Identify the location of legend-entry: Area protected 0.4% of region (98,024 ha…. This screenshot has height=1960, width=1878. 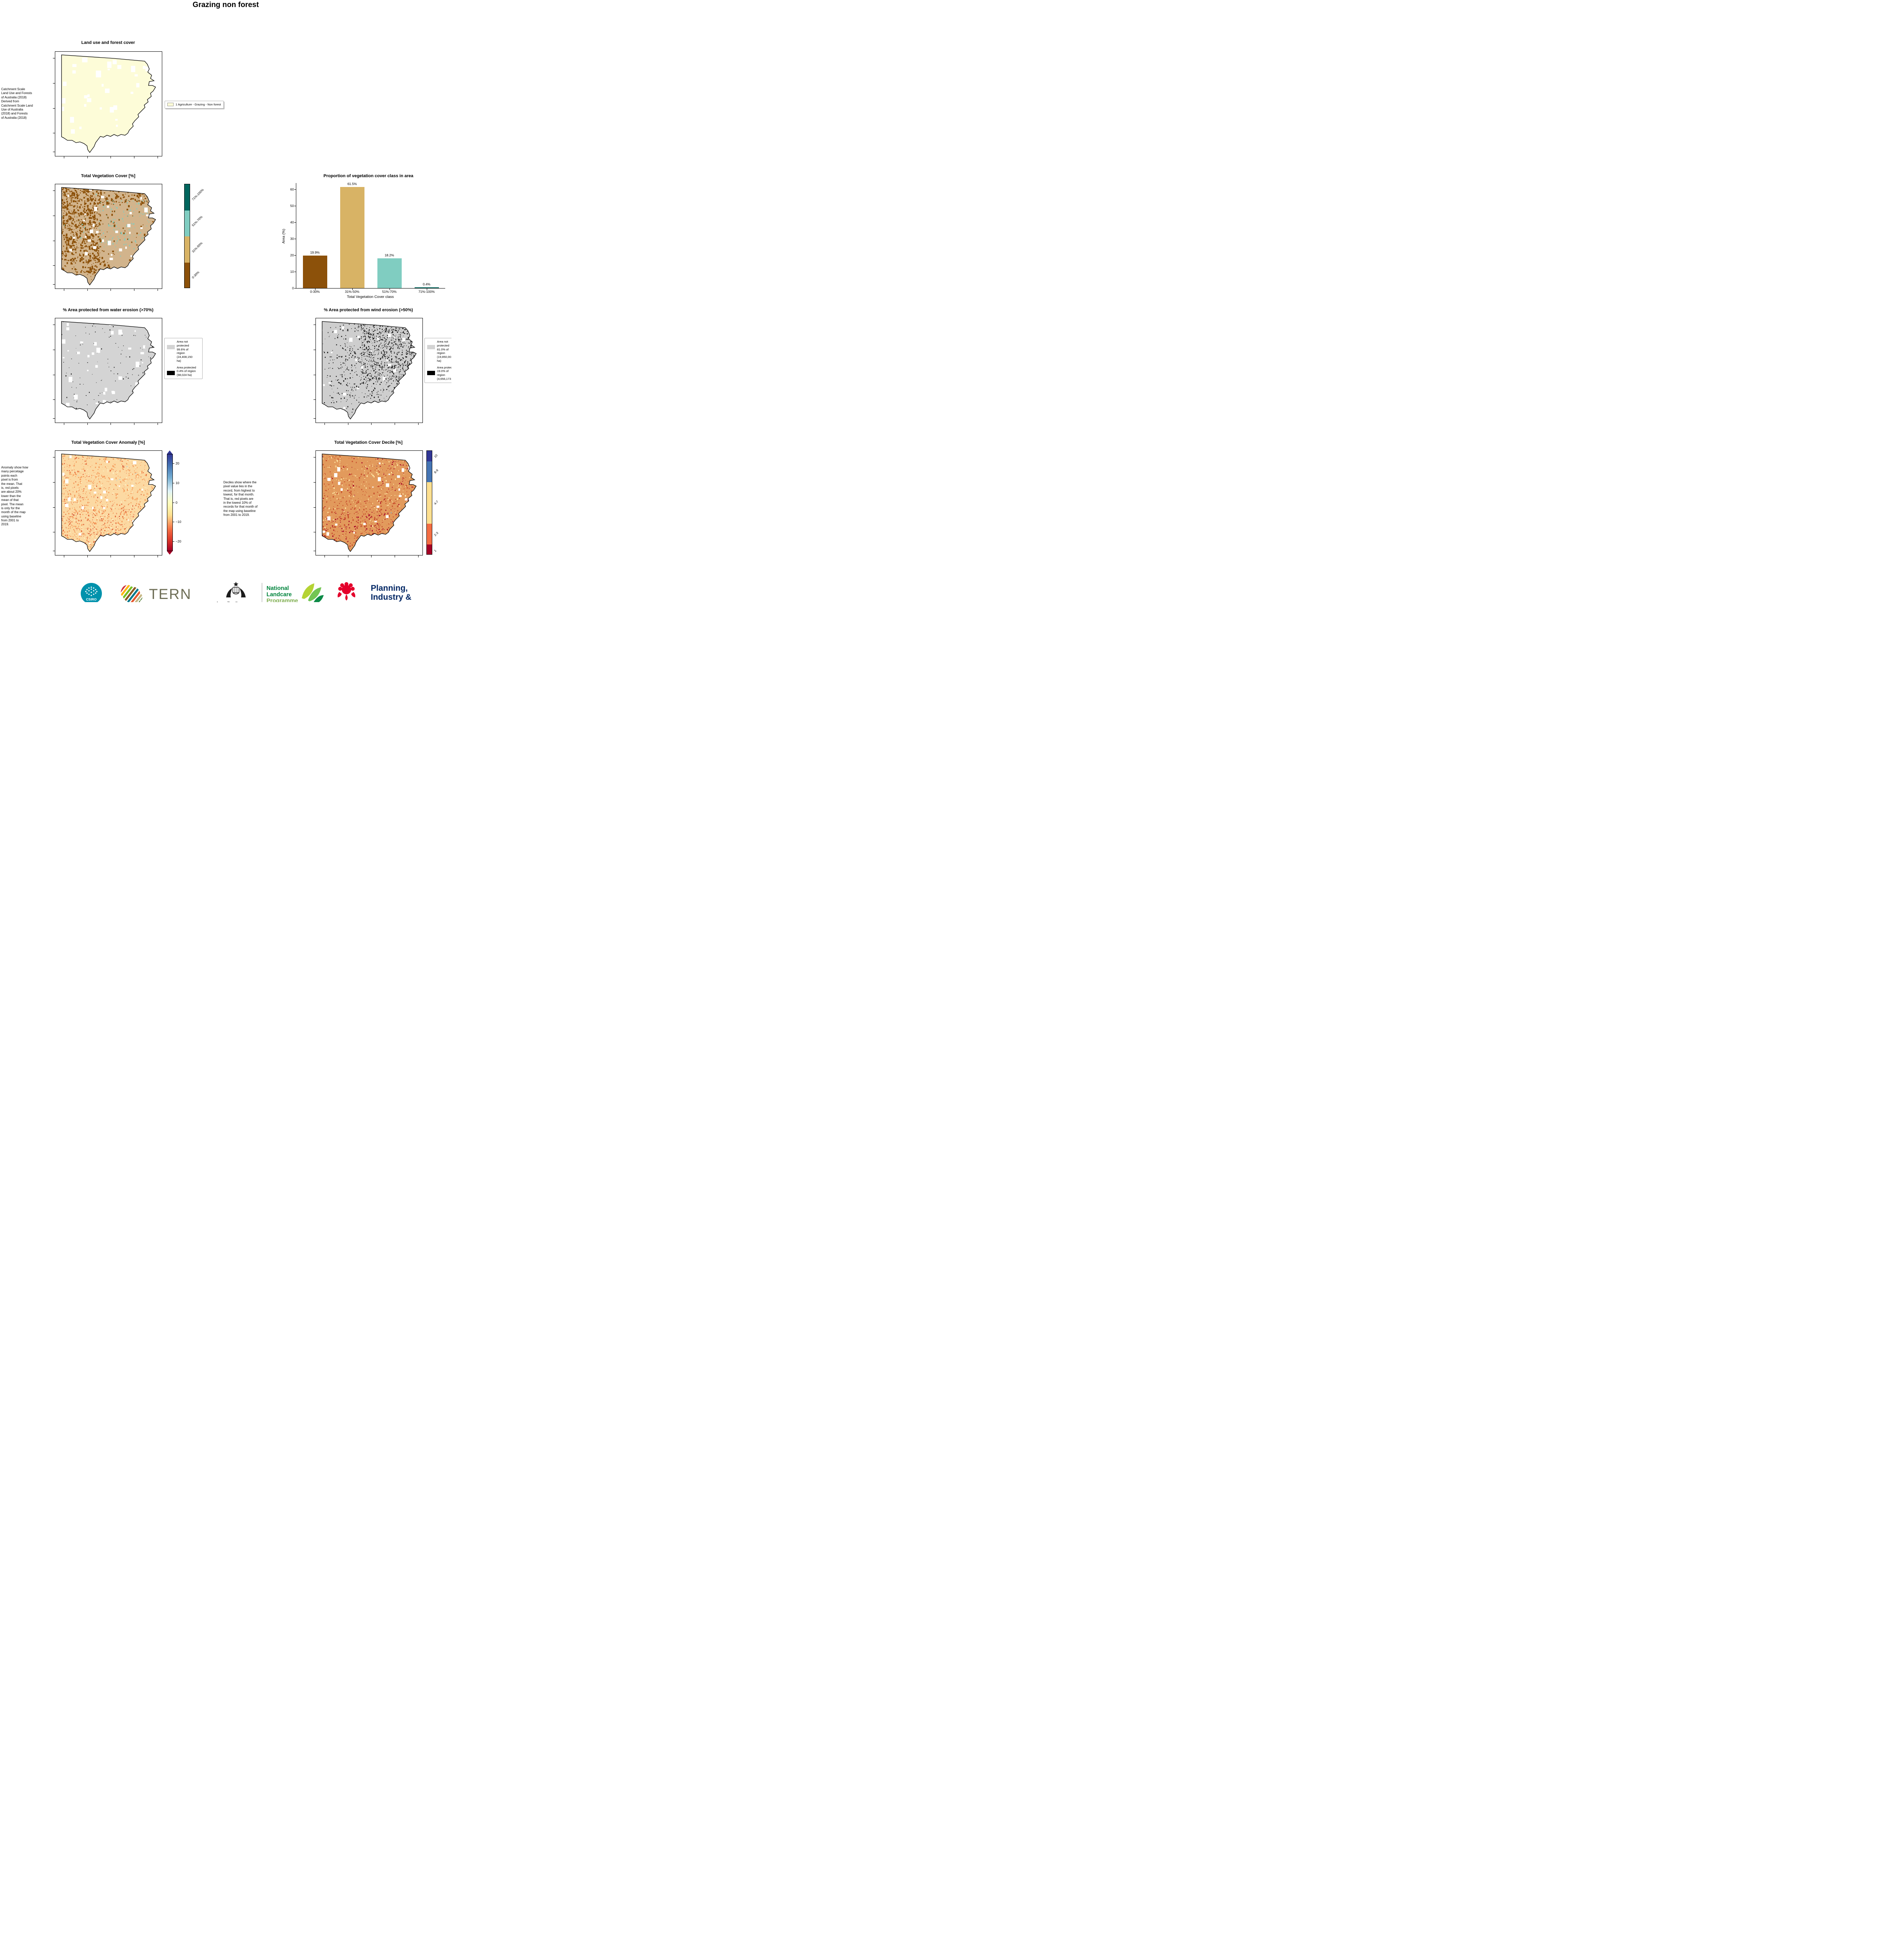
(183, 371).